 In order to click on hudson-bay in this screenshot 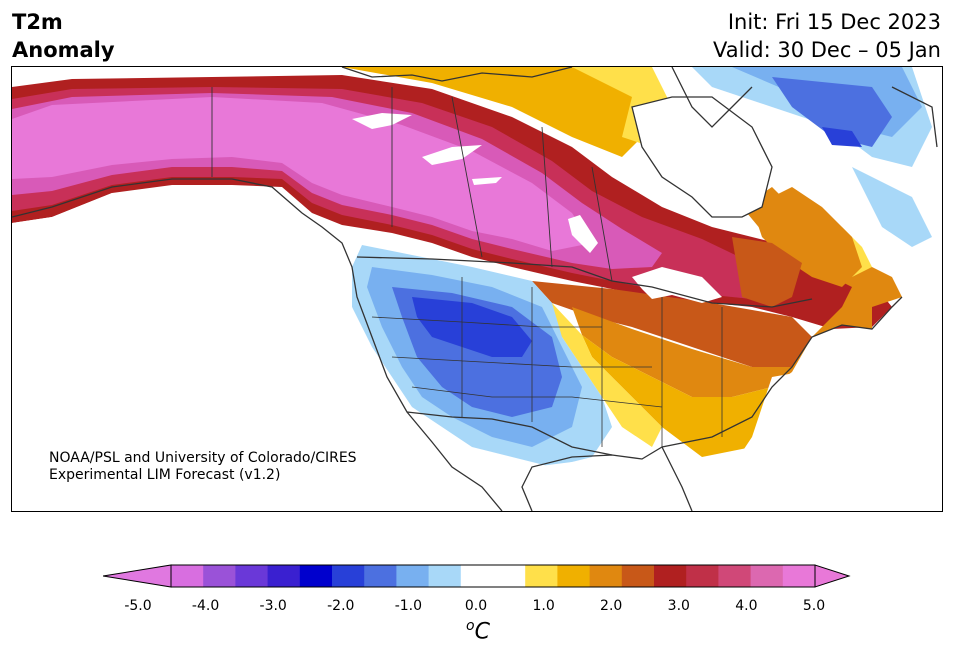, I will do `click(702, 157)`.